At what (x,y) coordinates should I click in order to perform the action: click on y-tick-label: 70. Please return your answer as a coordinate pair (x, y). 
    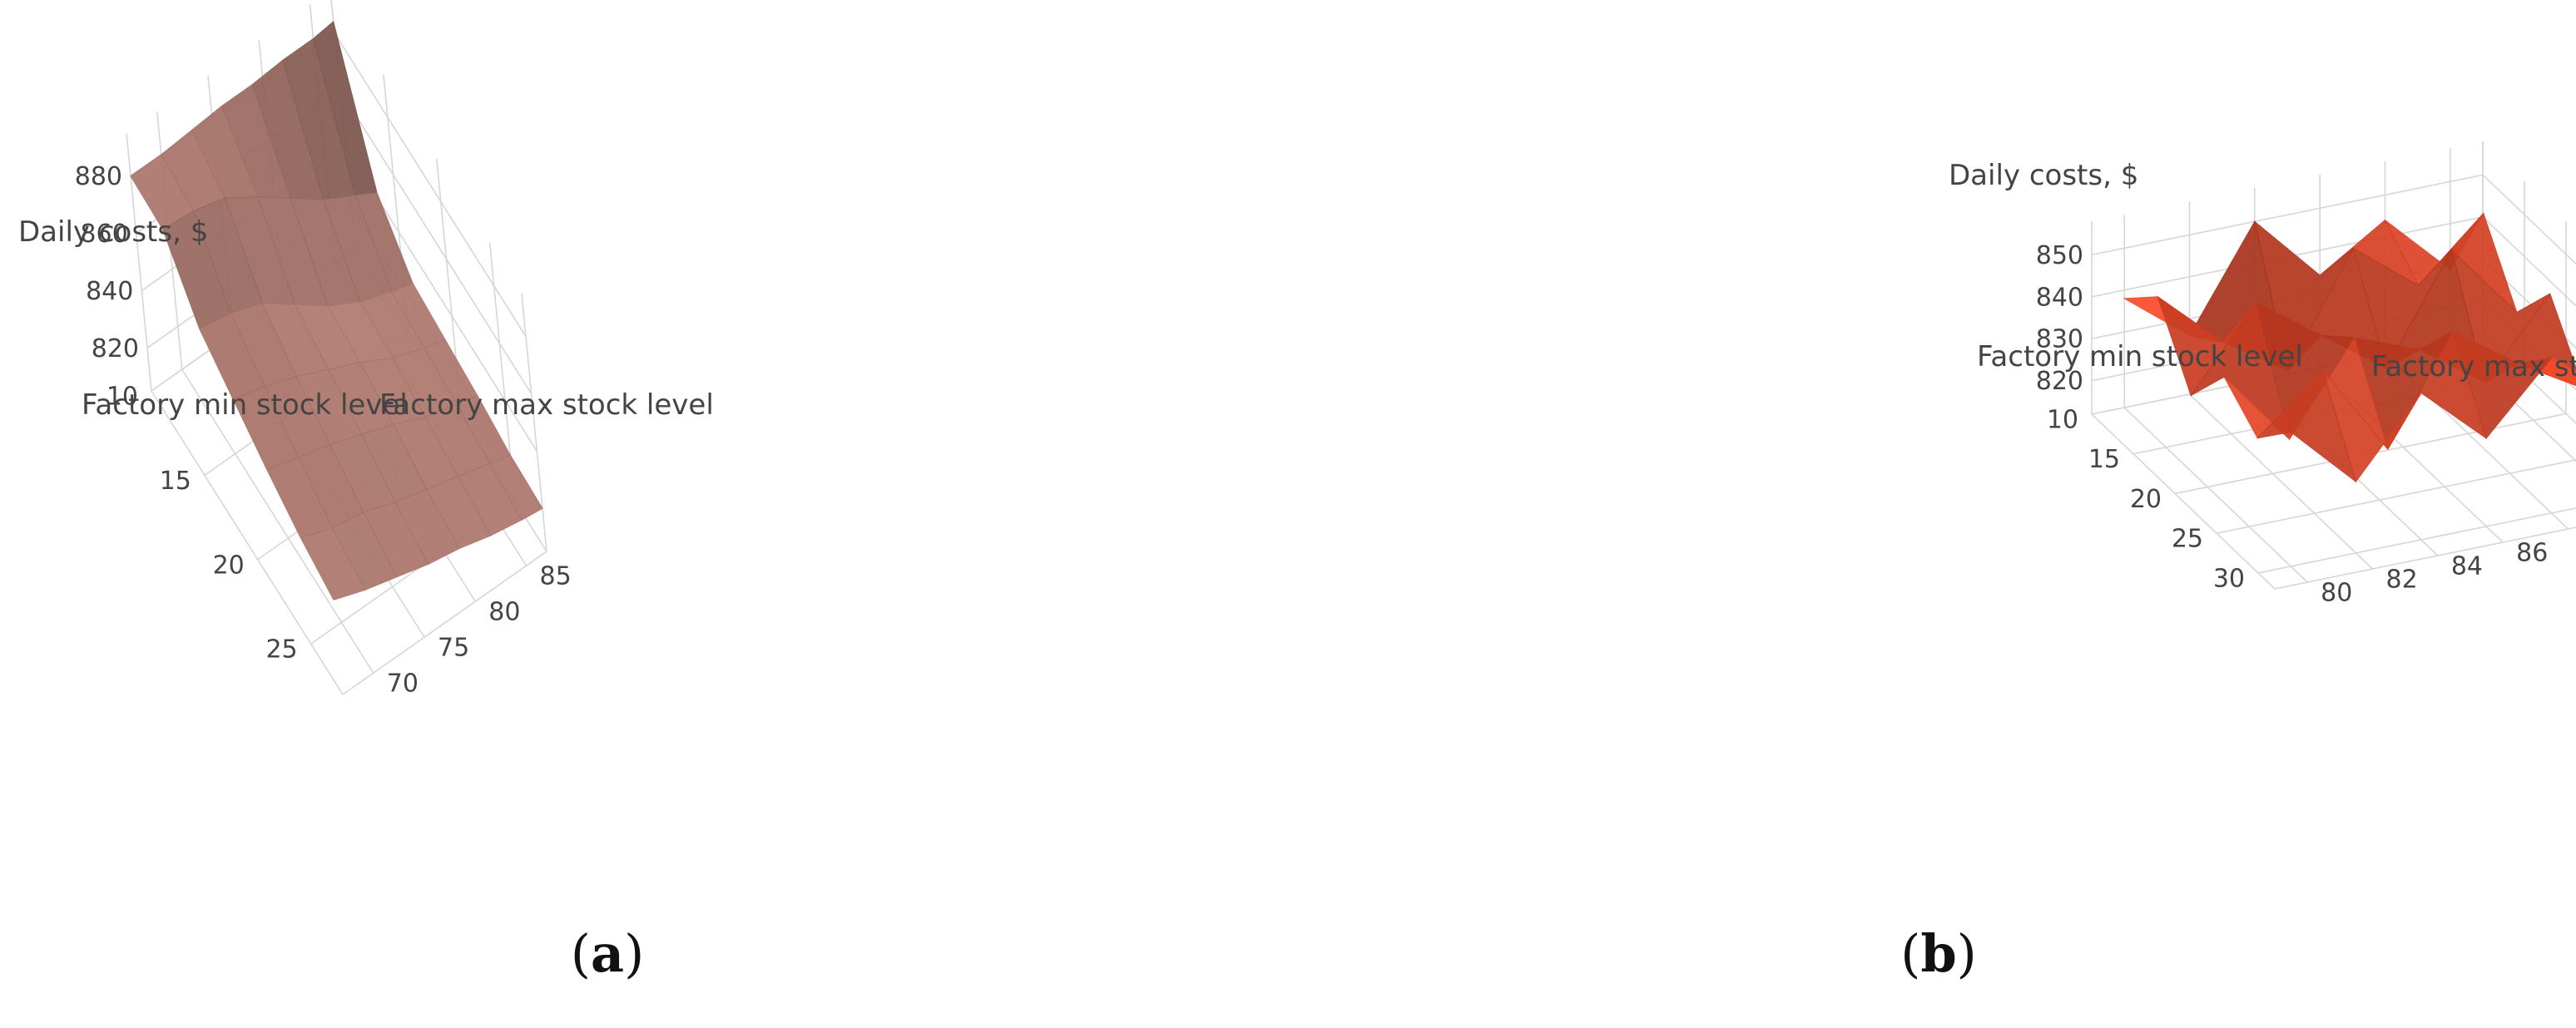
    Looking at the image, I should click on (403, 684).